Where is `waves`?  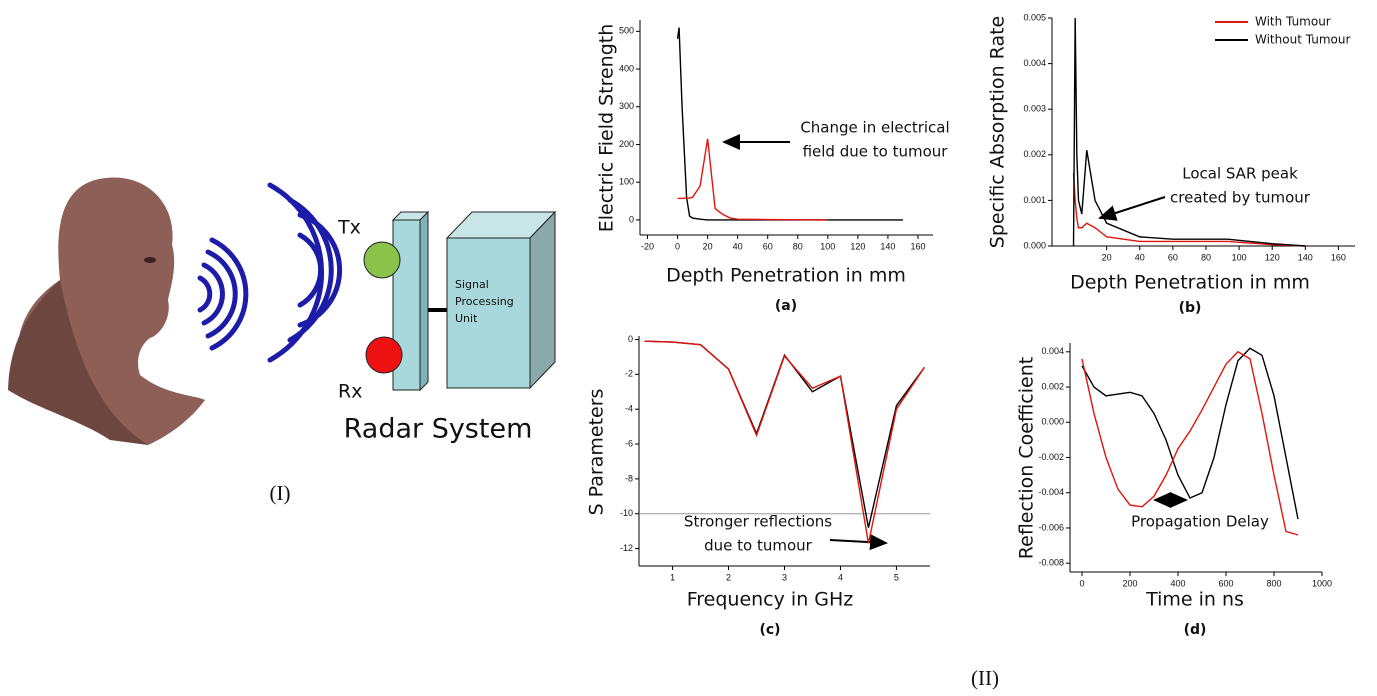 waves is located at coordinates (270, 272).